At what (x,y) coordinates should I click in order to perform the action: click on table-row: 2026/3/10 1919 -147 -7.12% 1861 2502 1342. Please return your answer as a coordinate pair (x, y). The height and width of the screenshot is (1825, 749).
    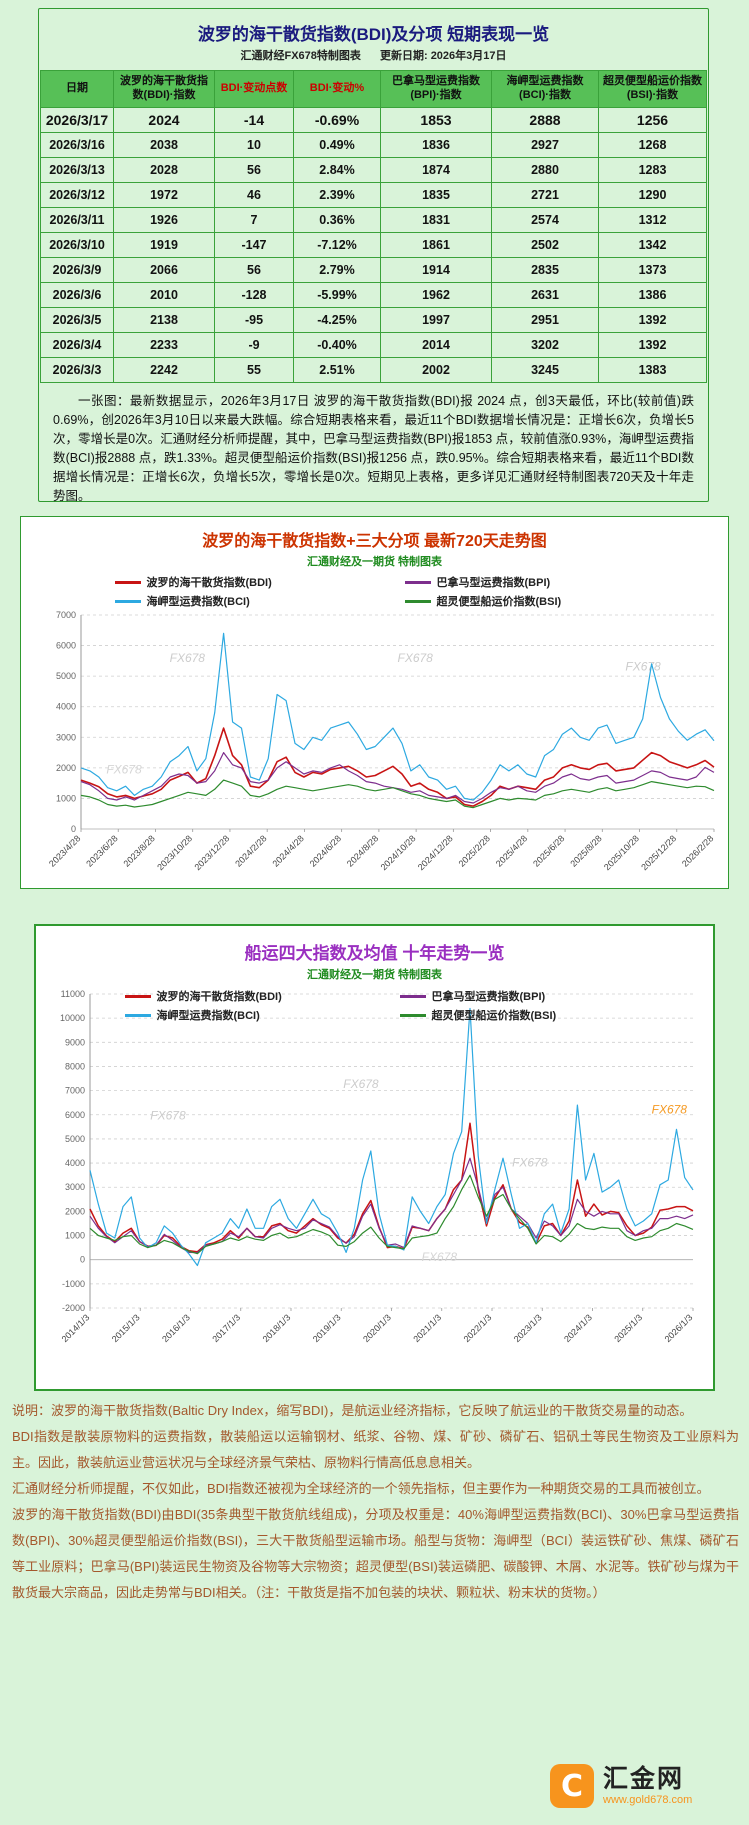
    Looking at the image, I should click on (373, 244).